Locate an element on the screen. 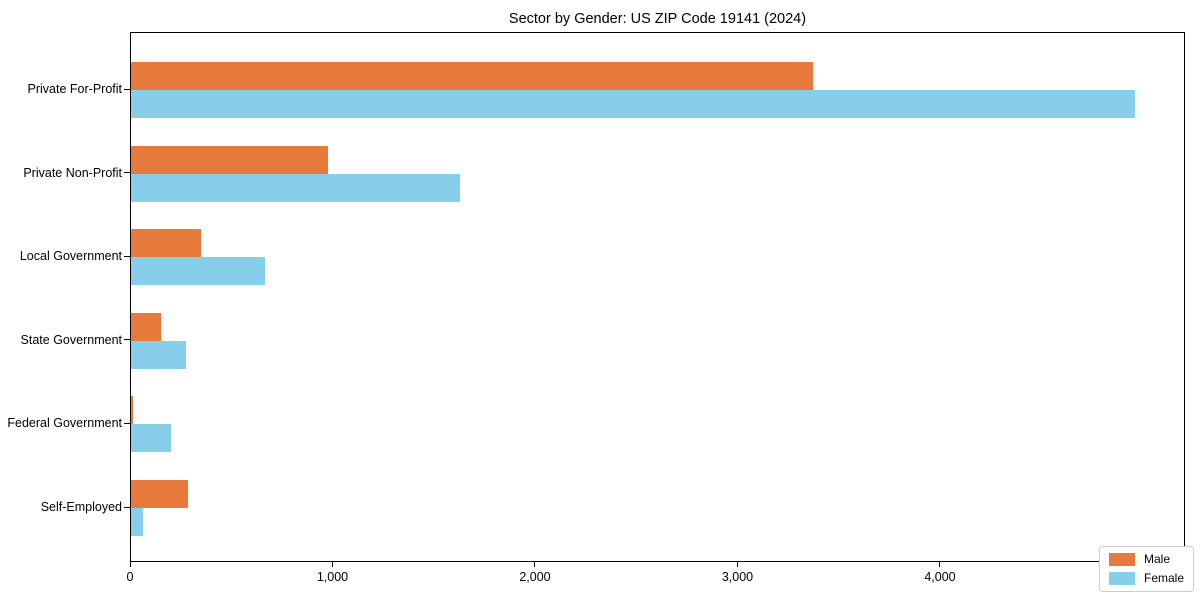 The width and height of the screenshot is (1200, 600). x-axis-tick-label: 1,000 is located at coordinates (332, 577).